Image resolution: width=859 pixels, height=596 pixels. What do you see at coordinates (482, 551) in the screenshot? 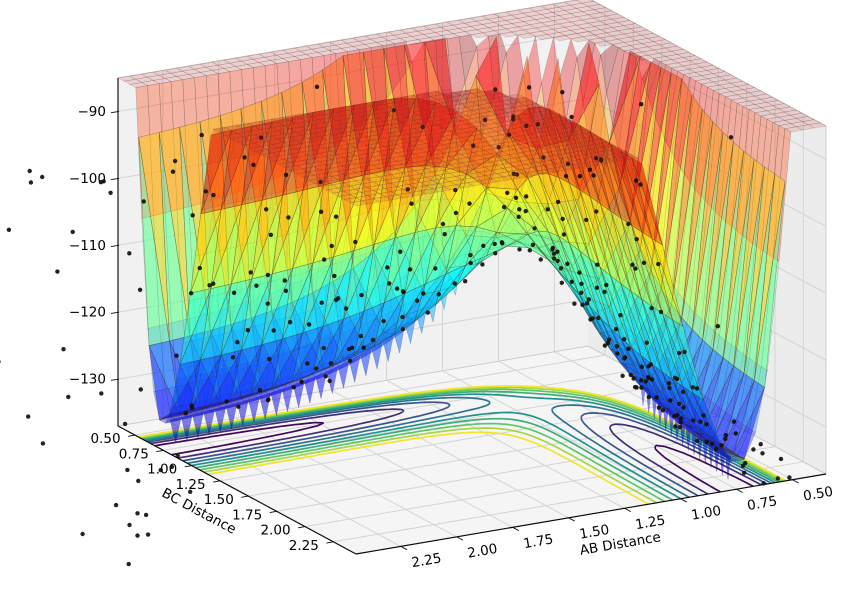
I see `x-tick-label: 2.00` at bounding box center [482, 551].